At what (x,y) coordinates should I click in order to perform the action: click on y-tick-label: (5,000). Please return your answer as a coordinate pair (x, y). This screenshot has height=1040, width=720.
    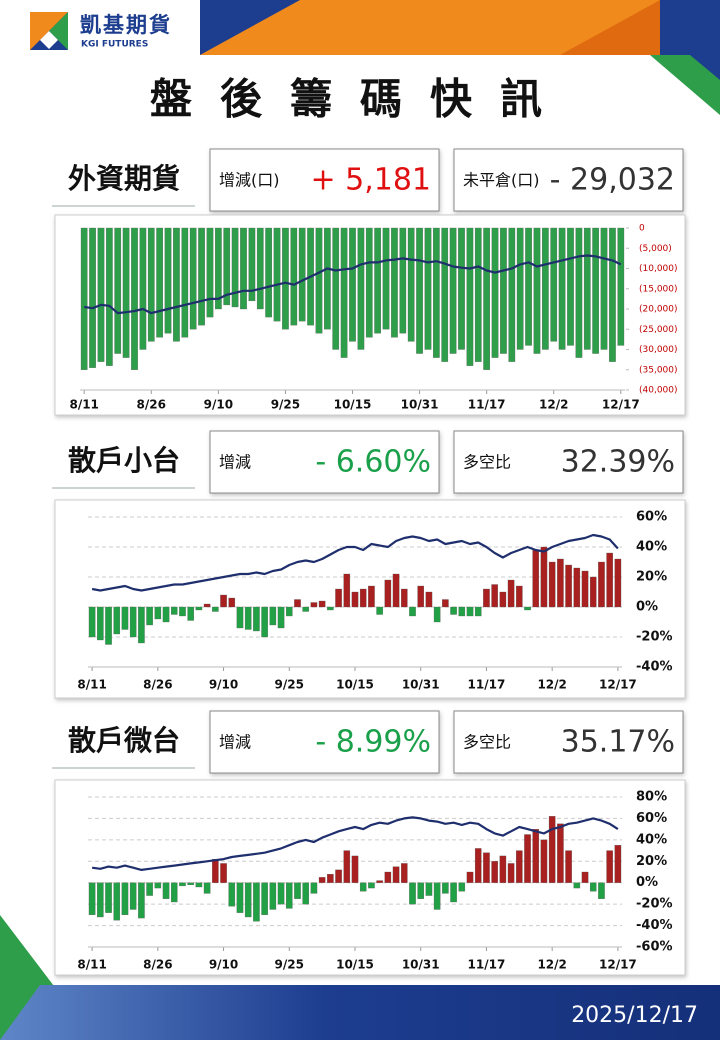
    Looking at the image, I should click on (655, 249).